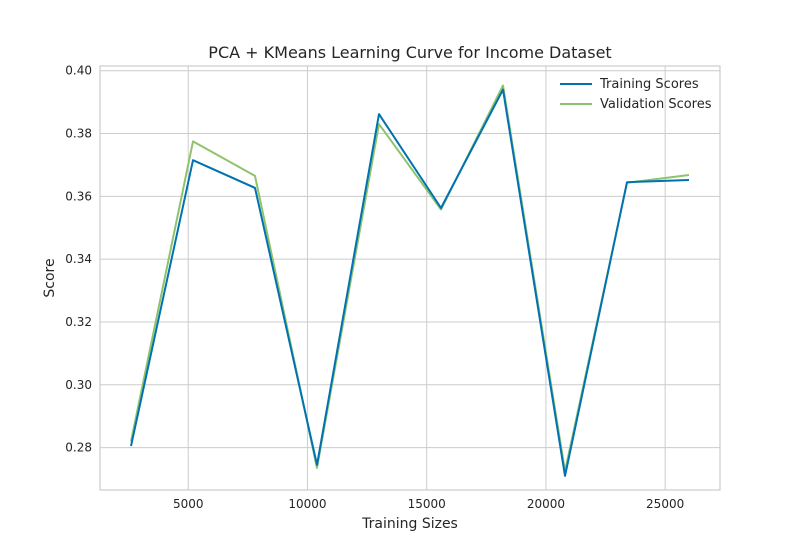 The image size is (800, 550). What do you see at coordinates (546, 504) in the screenshot?
I see `x-tick-label: 20000` at bounding box center [546, 504].